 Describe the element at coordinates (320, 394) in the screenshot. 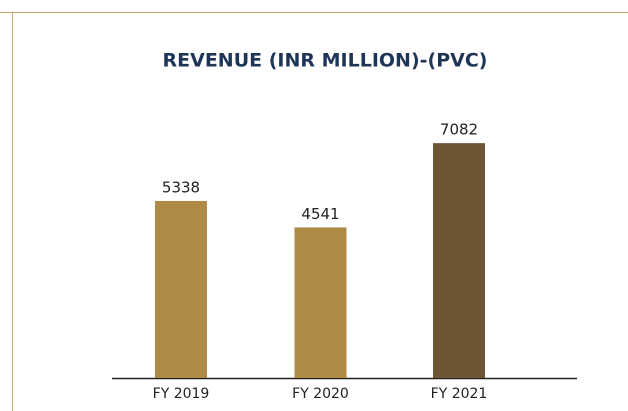

I see `x-tick-label: FY 2020` at that location.